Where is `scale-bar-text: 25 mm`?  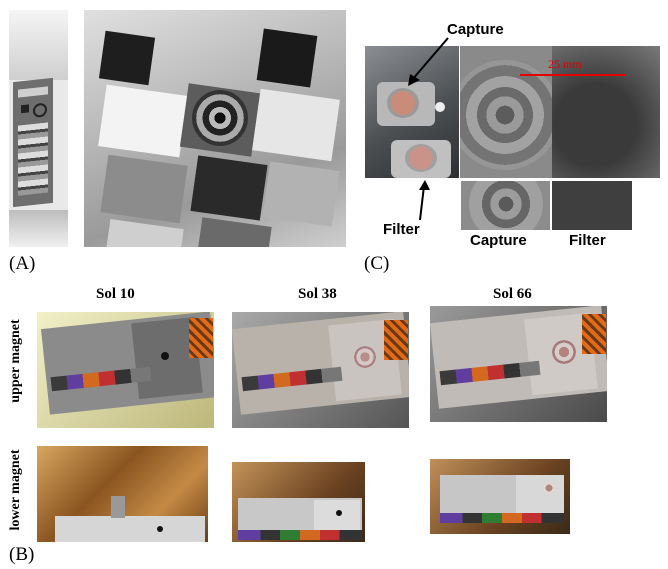
scale-bar-text: 25 mm is located at coordinates (565, 64).